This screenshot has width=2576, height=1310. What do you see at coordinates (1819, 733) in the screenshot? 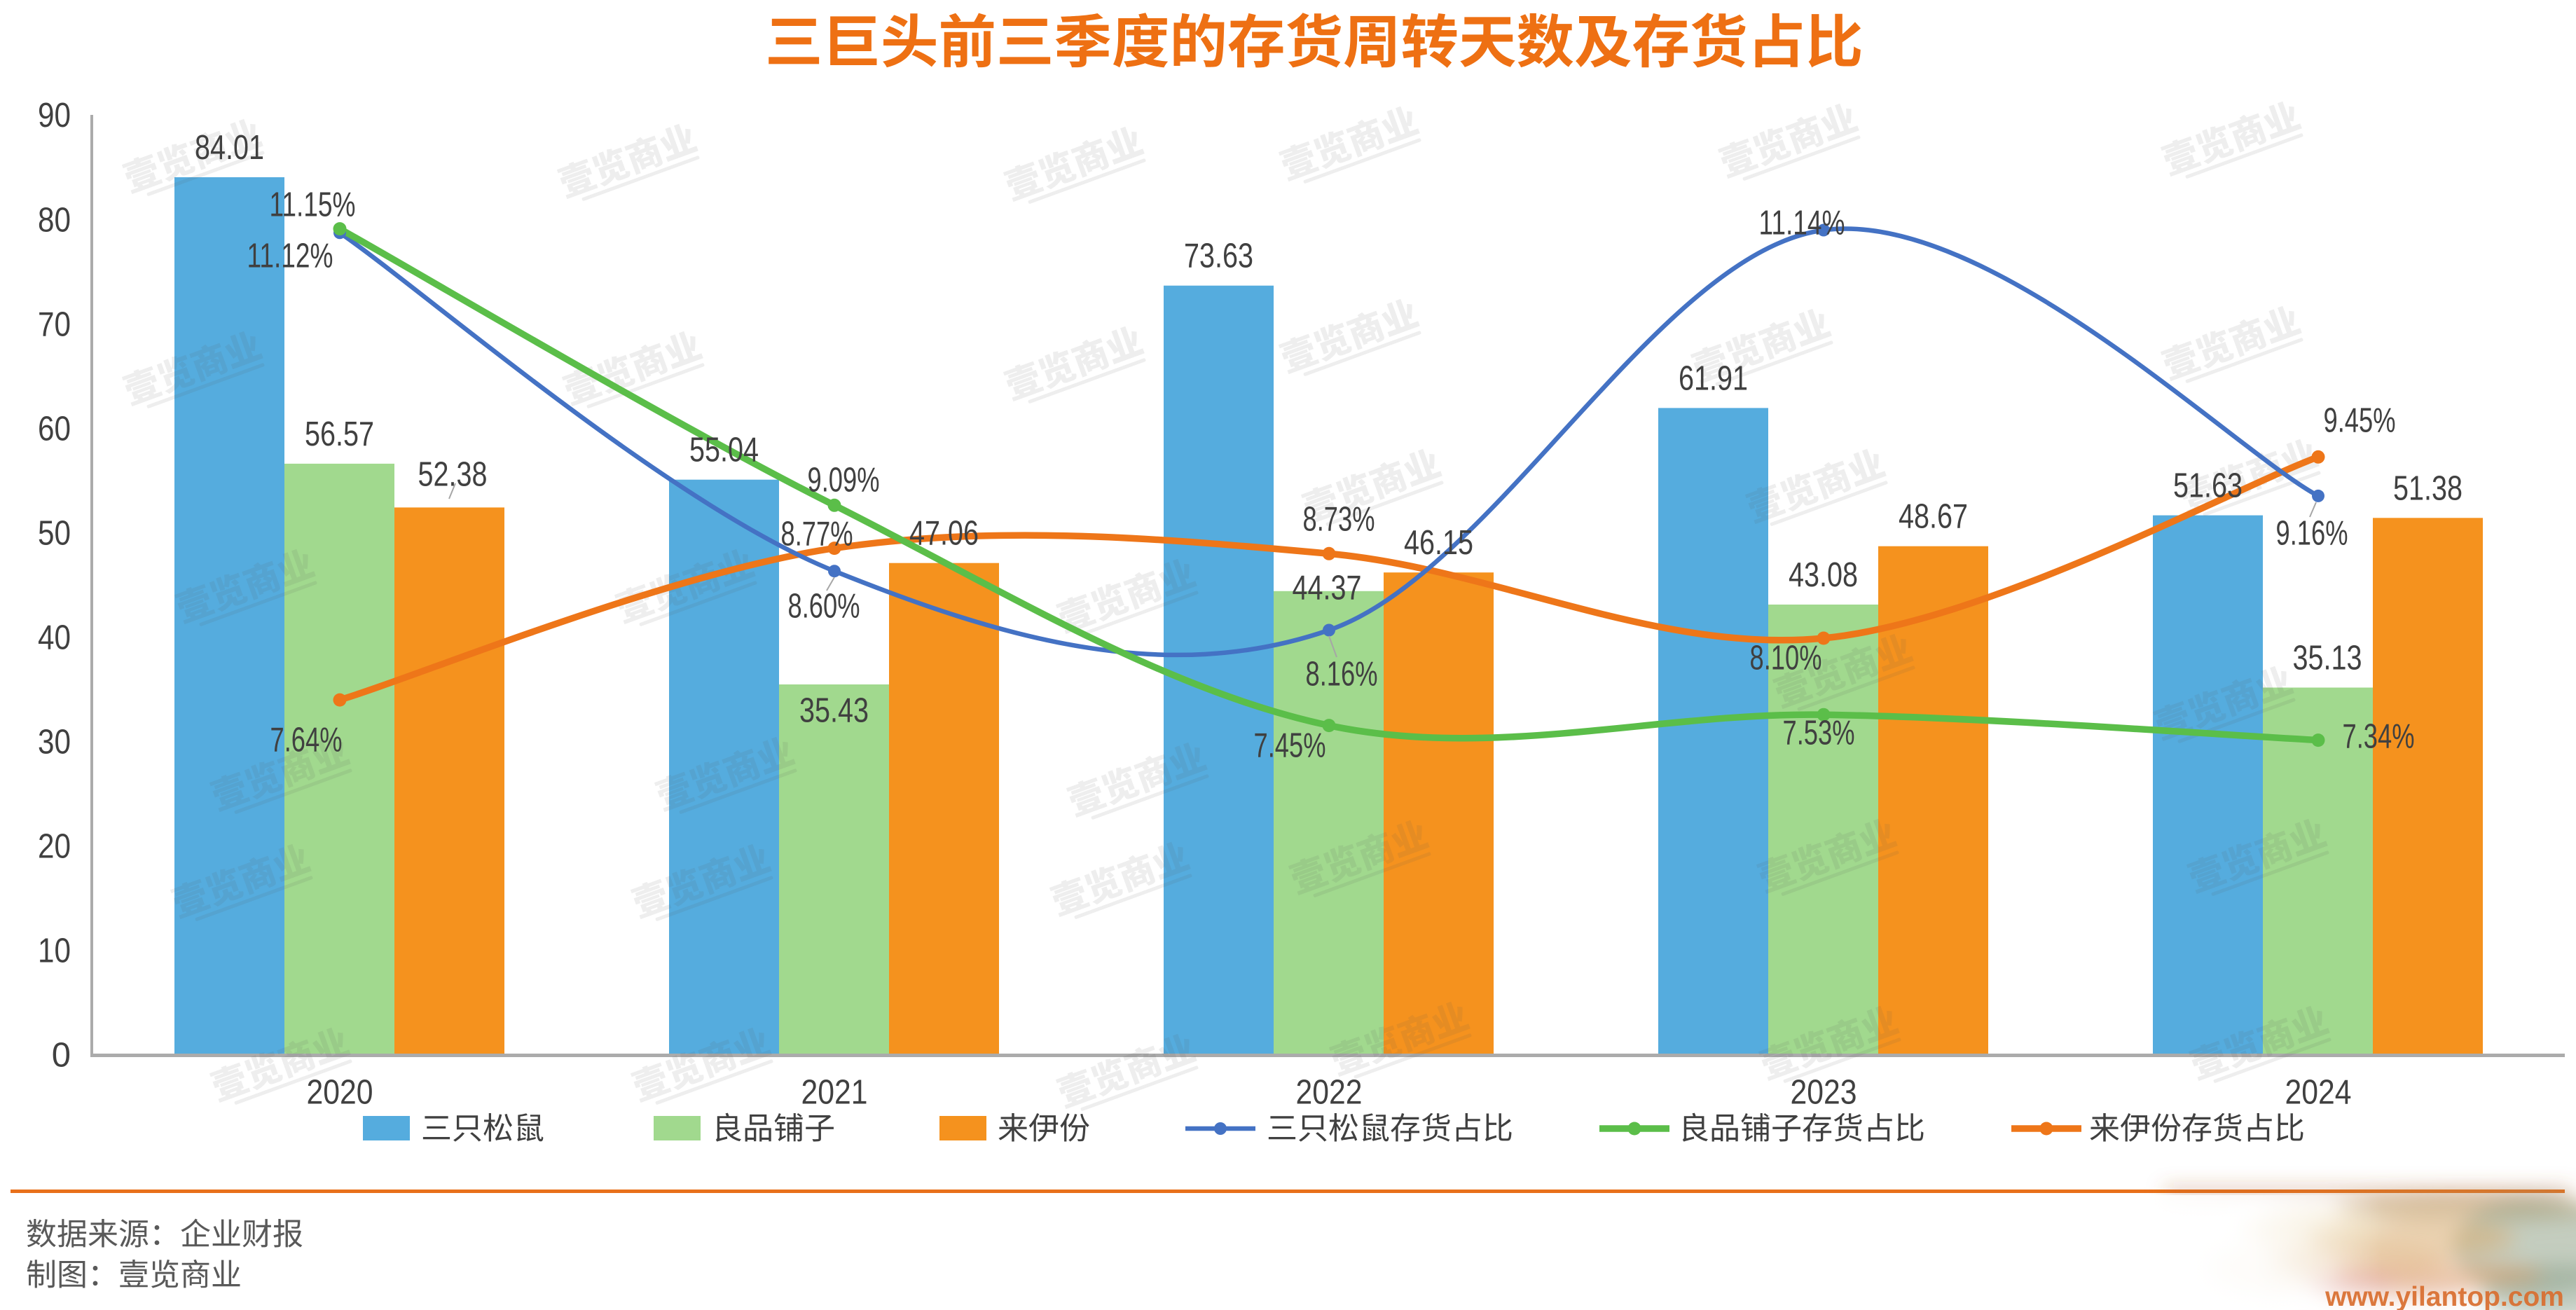
I see `svg-text: 7.53%` at bounding box center [1819, 733].